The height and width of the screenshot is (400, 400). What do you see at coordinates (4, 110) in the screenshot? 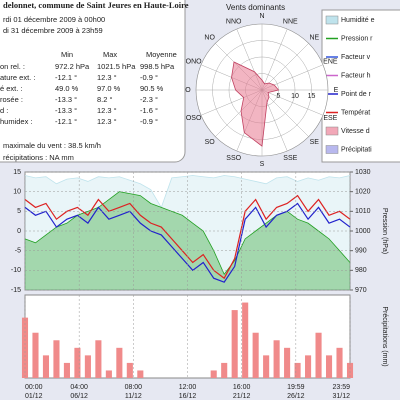
I see `row-label: d :` at bounding box center [4, 110].